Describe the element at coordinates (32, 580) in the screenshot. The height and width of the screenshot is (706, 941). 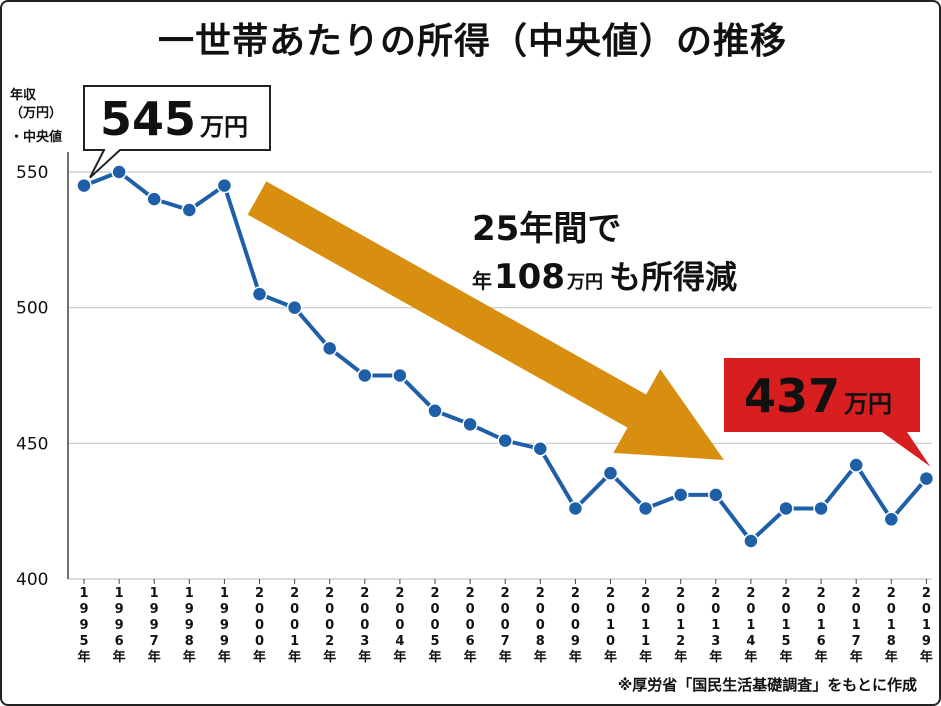
I see `y-tick-label: 400` at that location.